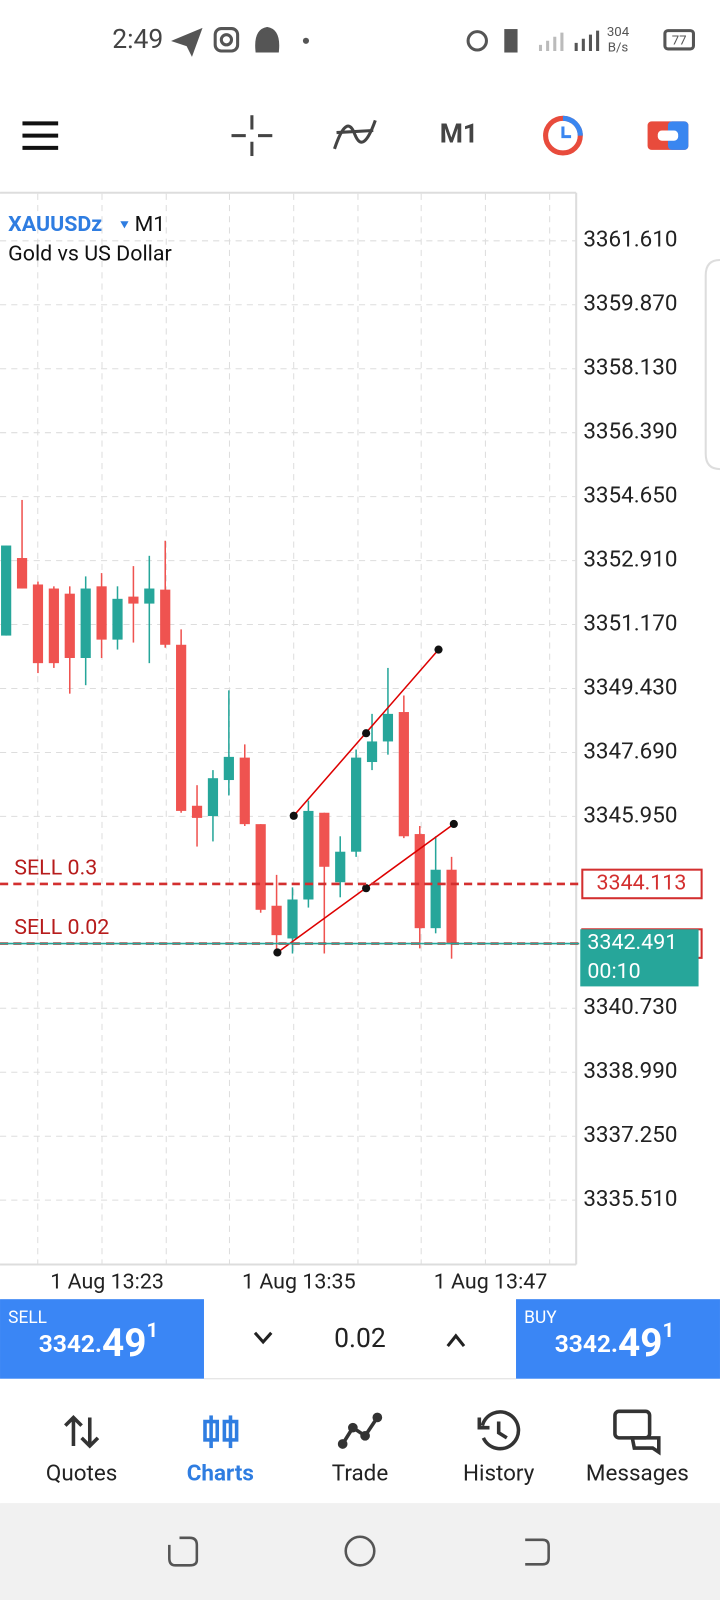 The image size is (720, 1600). What do you see at coordinates (630, 1071) in the screenshot?
I see `y-tick-label: 3338.990` at bounding box center [630, 1071].